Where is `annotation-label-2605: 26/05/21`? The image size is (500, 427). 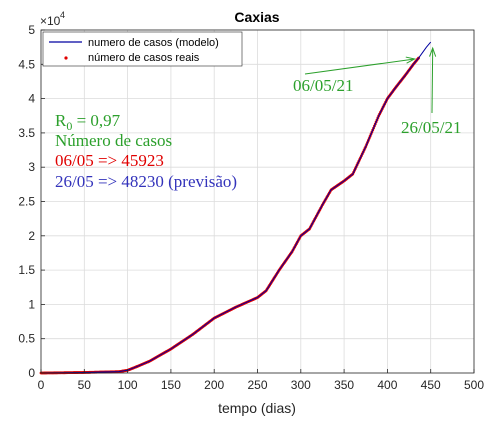 annotation-label-2605: 26/05/21 is located at coordinates (431, 127).